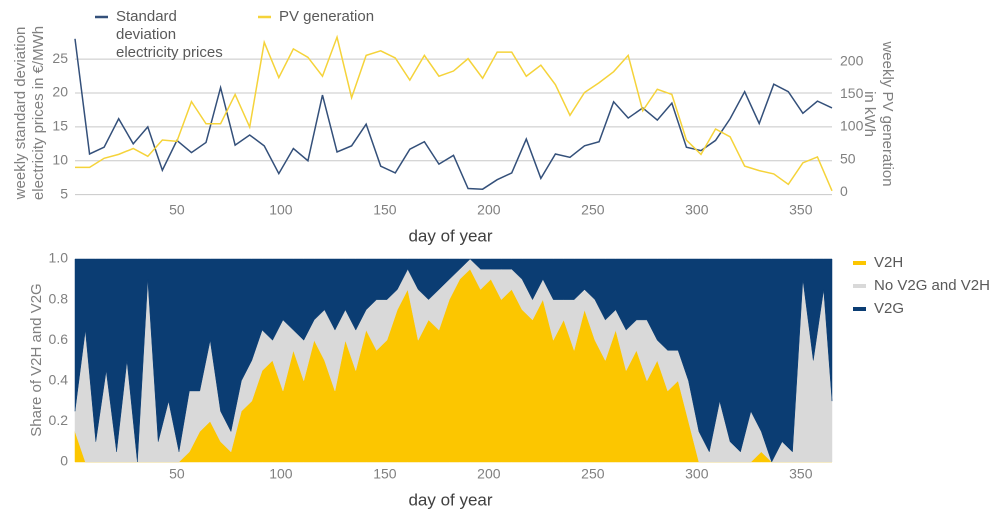 This screenshot has height=517, width=995. Describe the element at coordinates (59, 380) in the screenshot. I see `y-tick-label: 0.4` at that location.